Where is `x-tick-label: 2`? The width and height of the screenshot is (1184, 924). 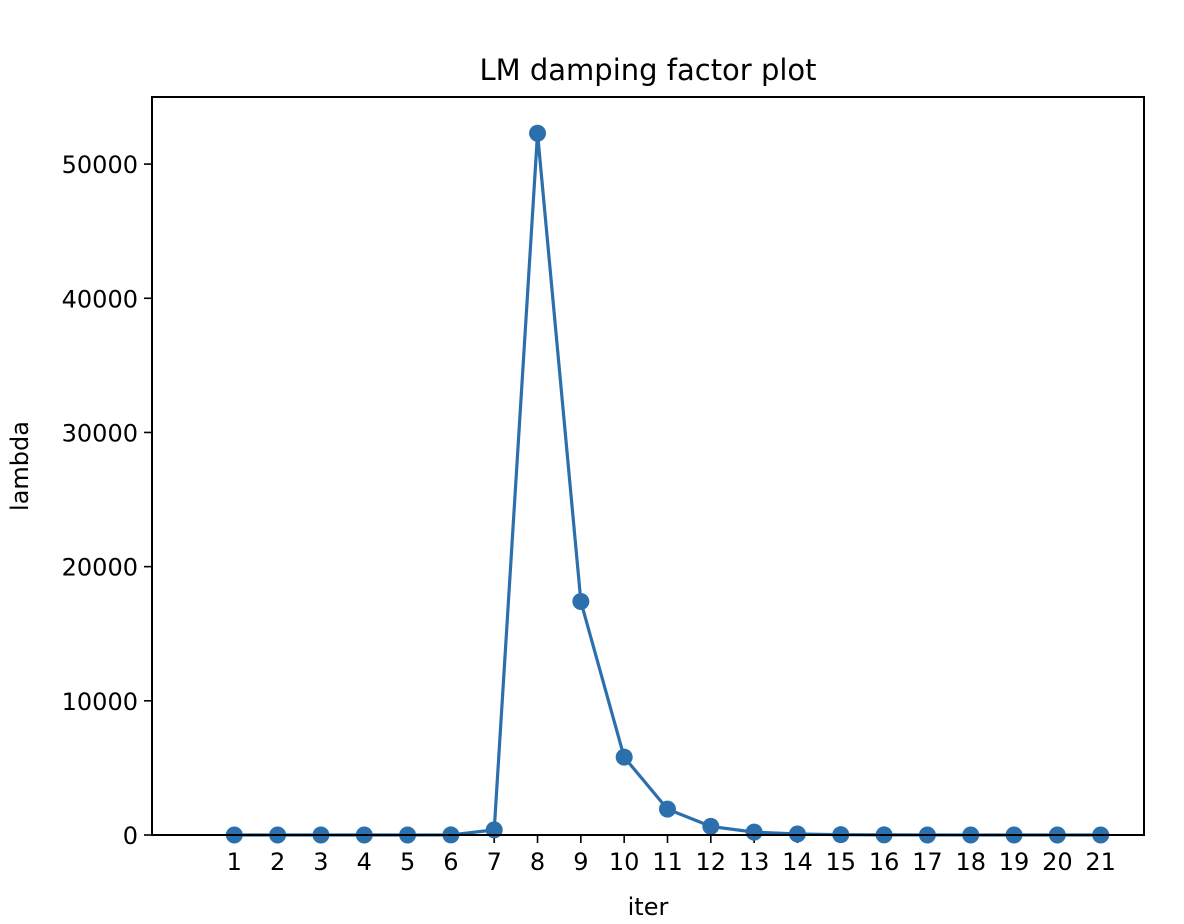 x-tick-label: 2 is located at coordinates (277, 862).